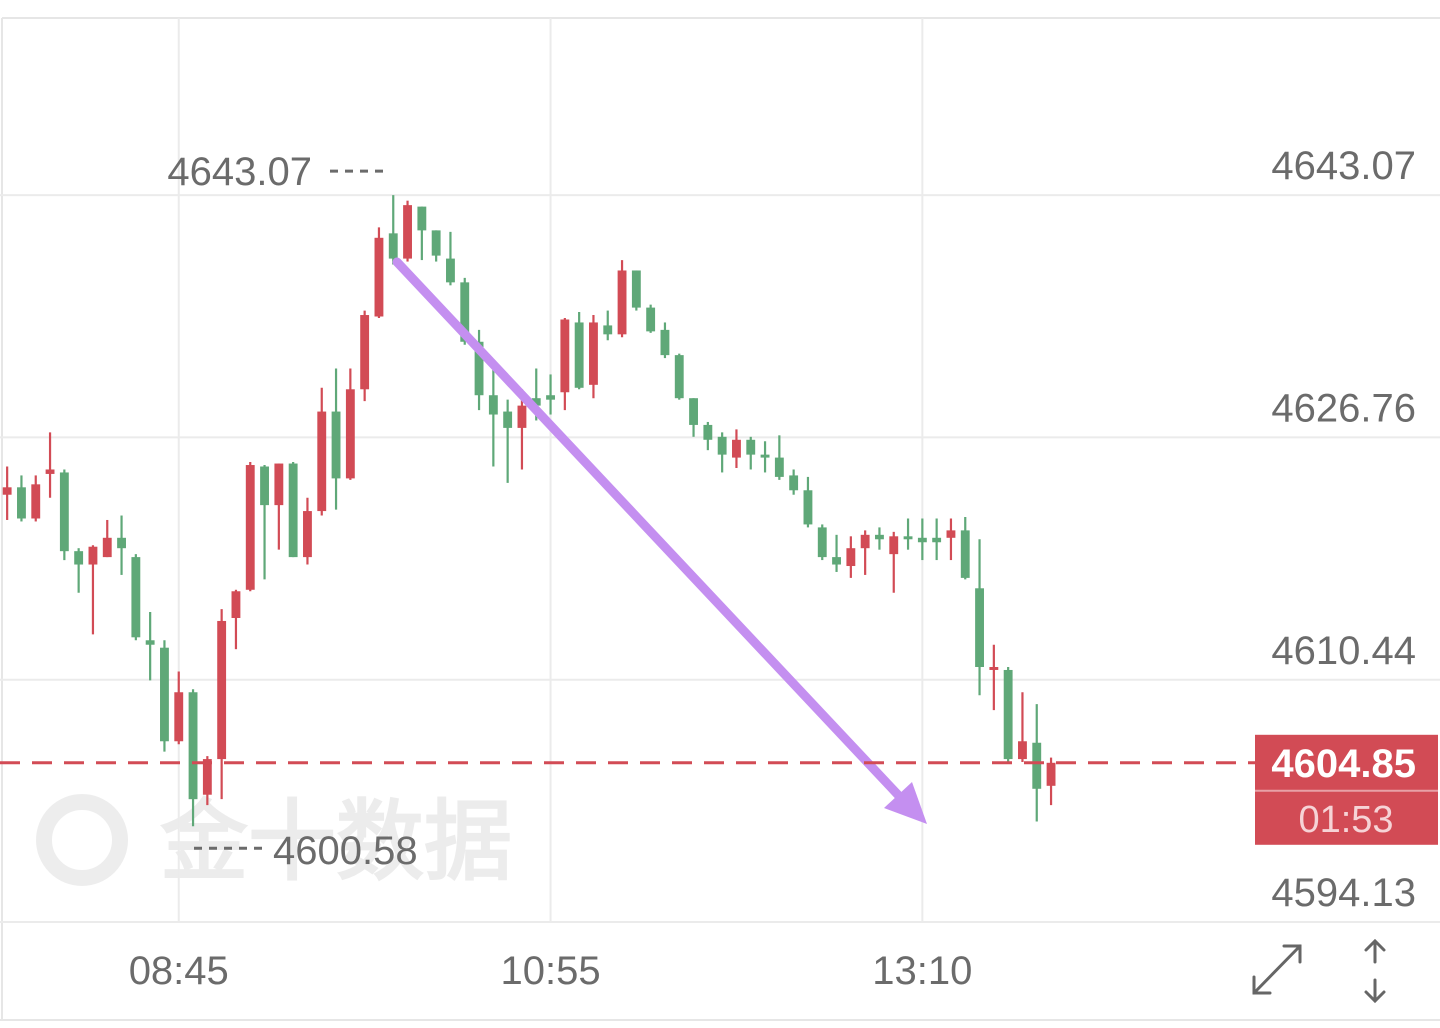 This screenshot has height=1028, width=1440. What do you see at coordinates (1319, 971) in the screenshot?
I see `toolbar` at bounding box center [1319, 971].